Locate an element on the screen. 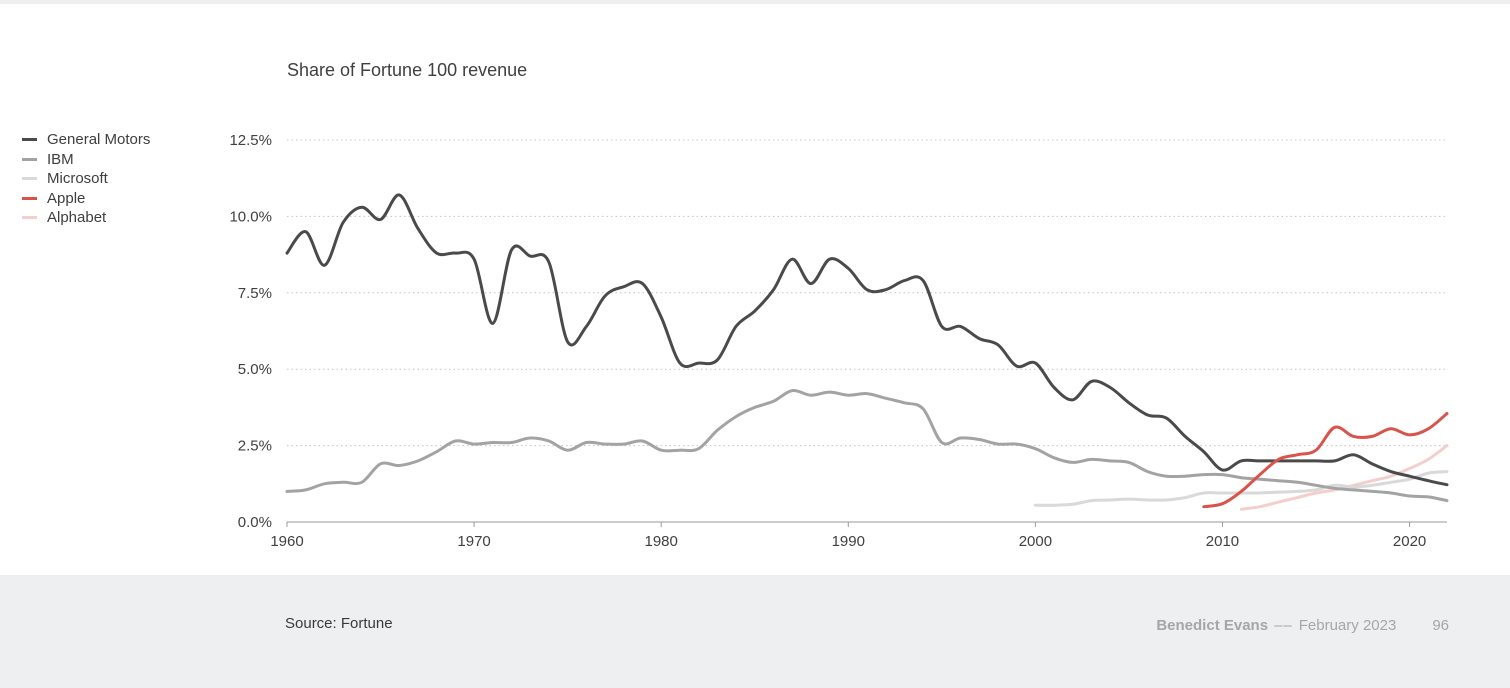 Image resolution: width=1510 pixels, height=688 pixels. x-tick-label: 1980 is located at coordinates (661, 541).